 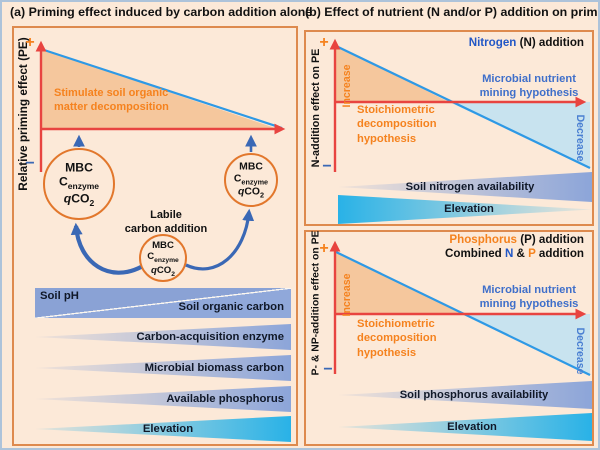 What do you see at coordinates (483, 239) in the screenshot?
I see `phosphorus-word: Phosphorus` at bounding box center [483, 239].